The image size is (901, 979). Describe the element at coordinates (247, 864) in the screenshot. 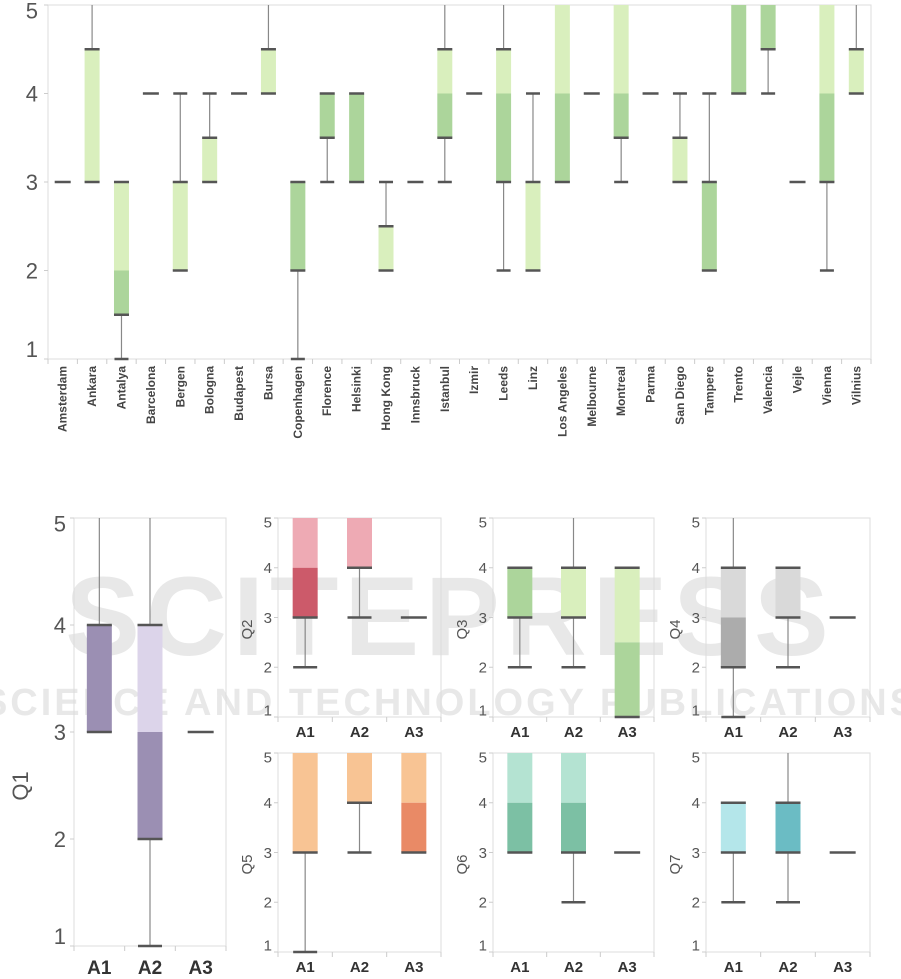

I see `y-axis-title: Q5` at that location.